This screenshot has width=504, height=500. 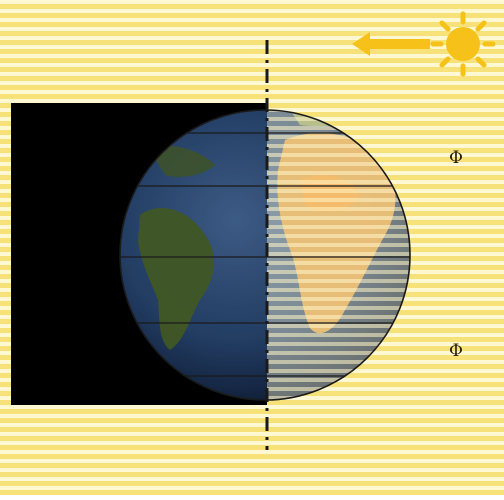 What do you see at coordinates (391, 44) in the screenshot?
I see `arrow-left-icon` at bounding box center [391, 44].